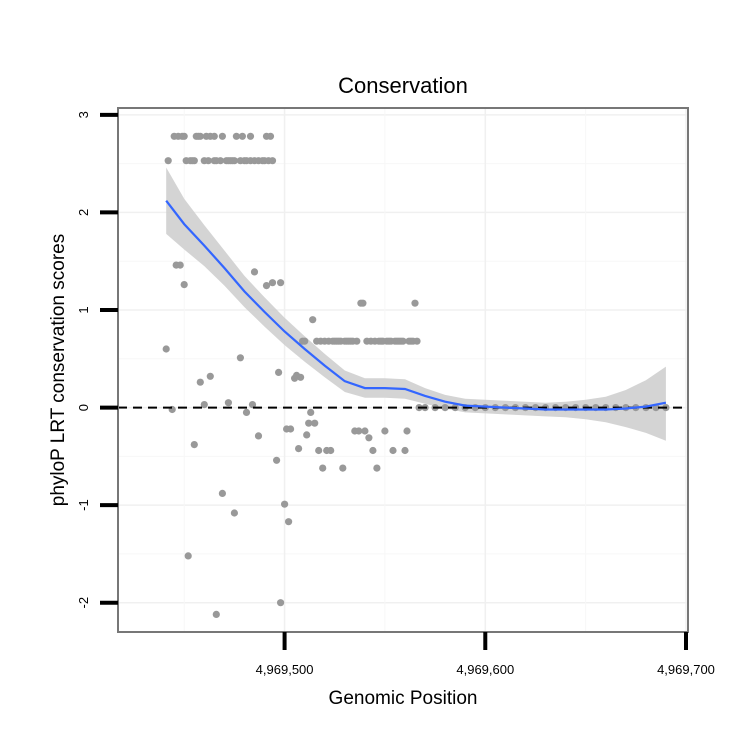 Image resolution: width=750 pixels, height=750 pixels. Describe the element at coordinates (403, 85) in the screenshot. I see `chart-title: Conservation` at that location.